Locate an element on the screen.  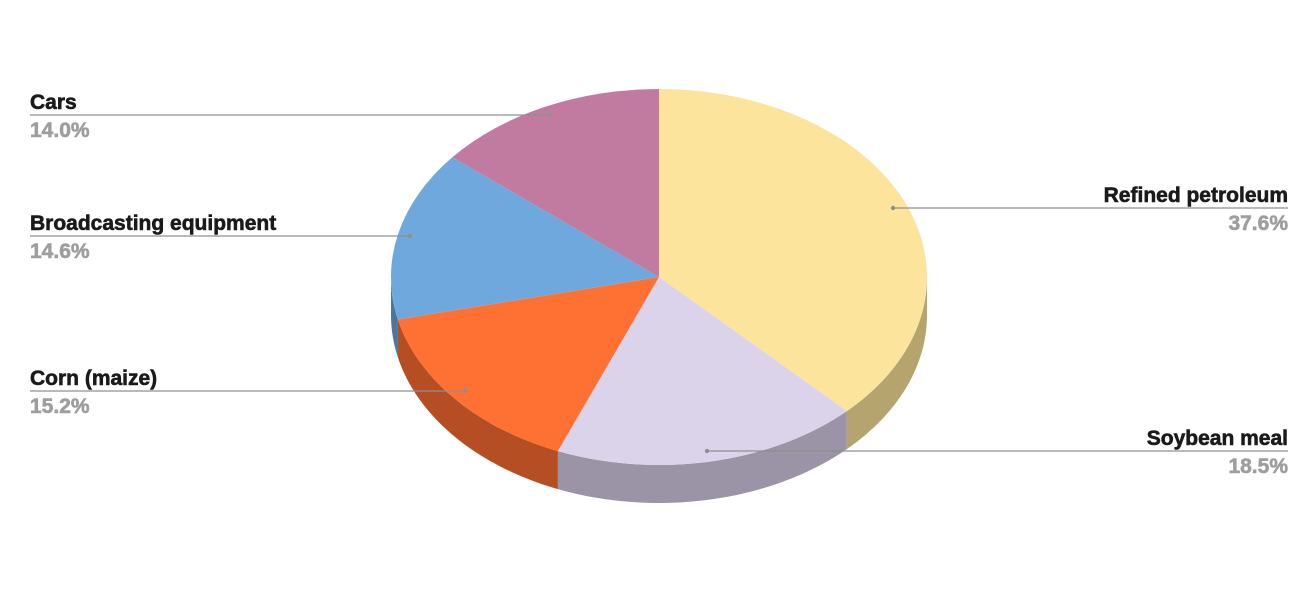
slice-name: Corn (maize) is located at coordinates (93, 378).